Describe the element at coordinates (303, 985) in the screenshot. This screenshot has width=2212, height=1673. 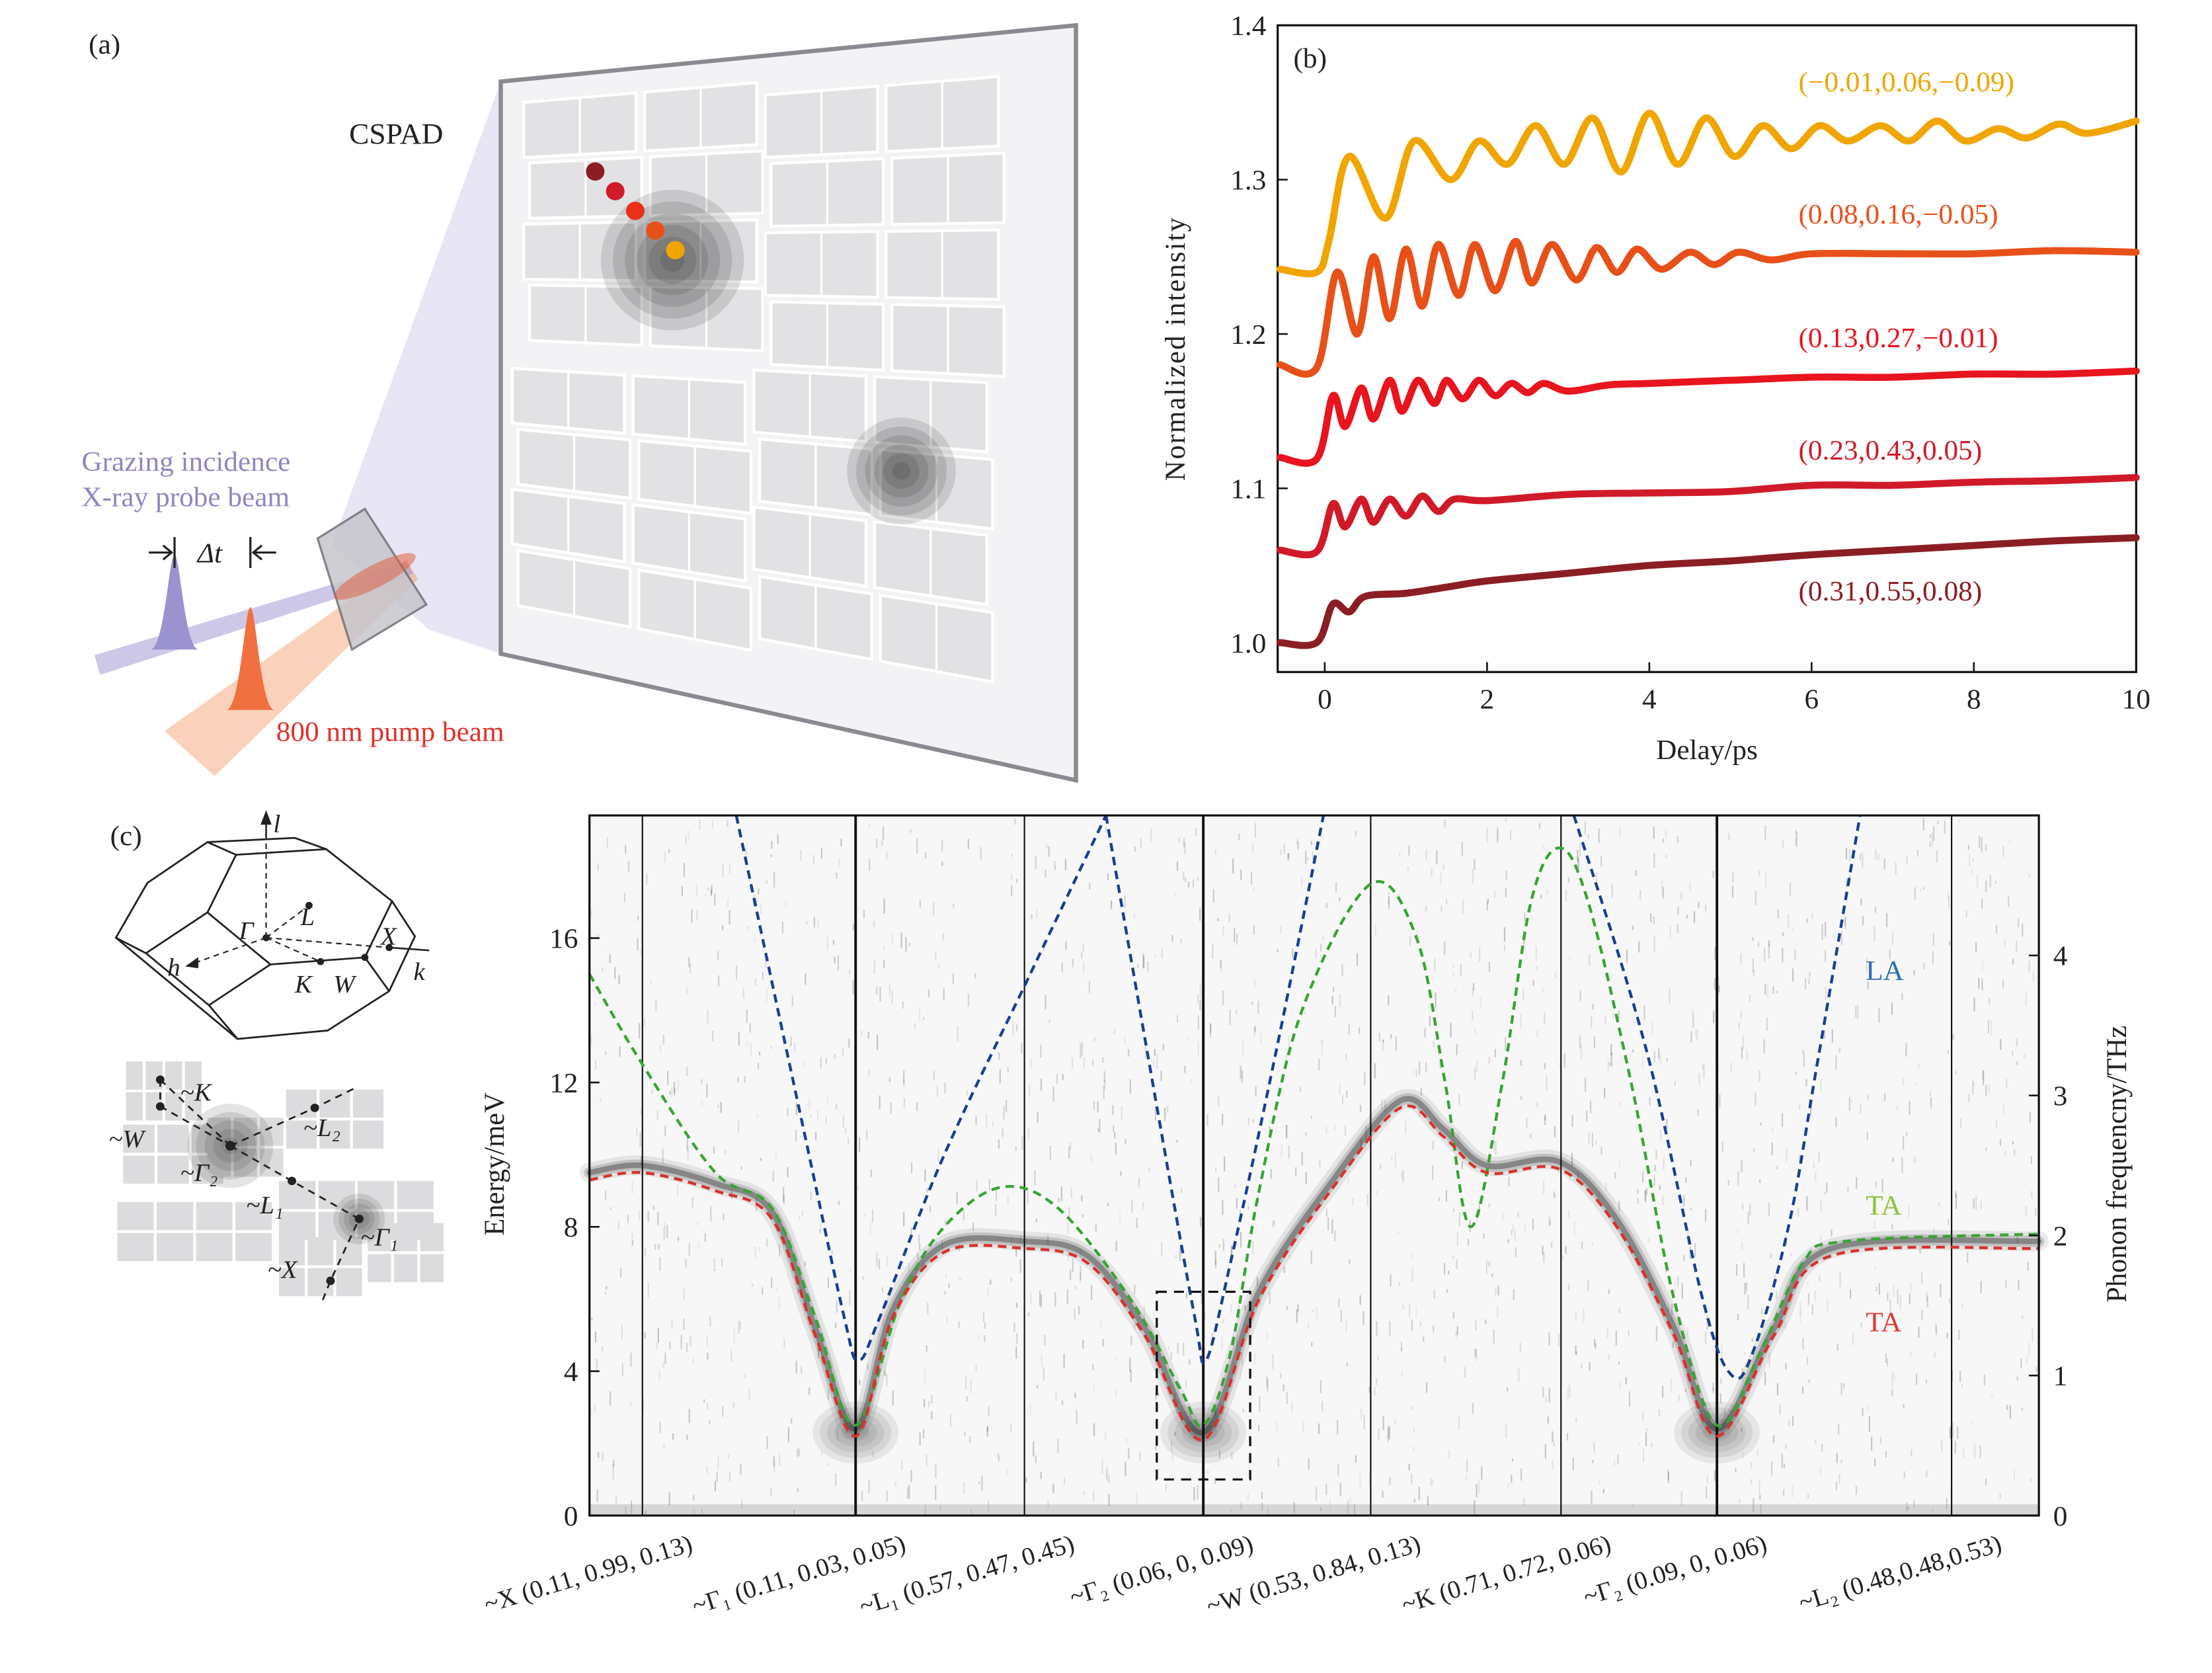
I see `bz-label-K: K` at that location.